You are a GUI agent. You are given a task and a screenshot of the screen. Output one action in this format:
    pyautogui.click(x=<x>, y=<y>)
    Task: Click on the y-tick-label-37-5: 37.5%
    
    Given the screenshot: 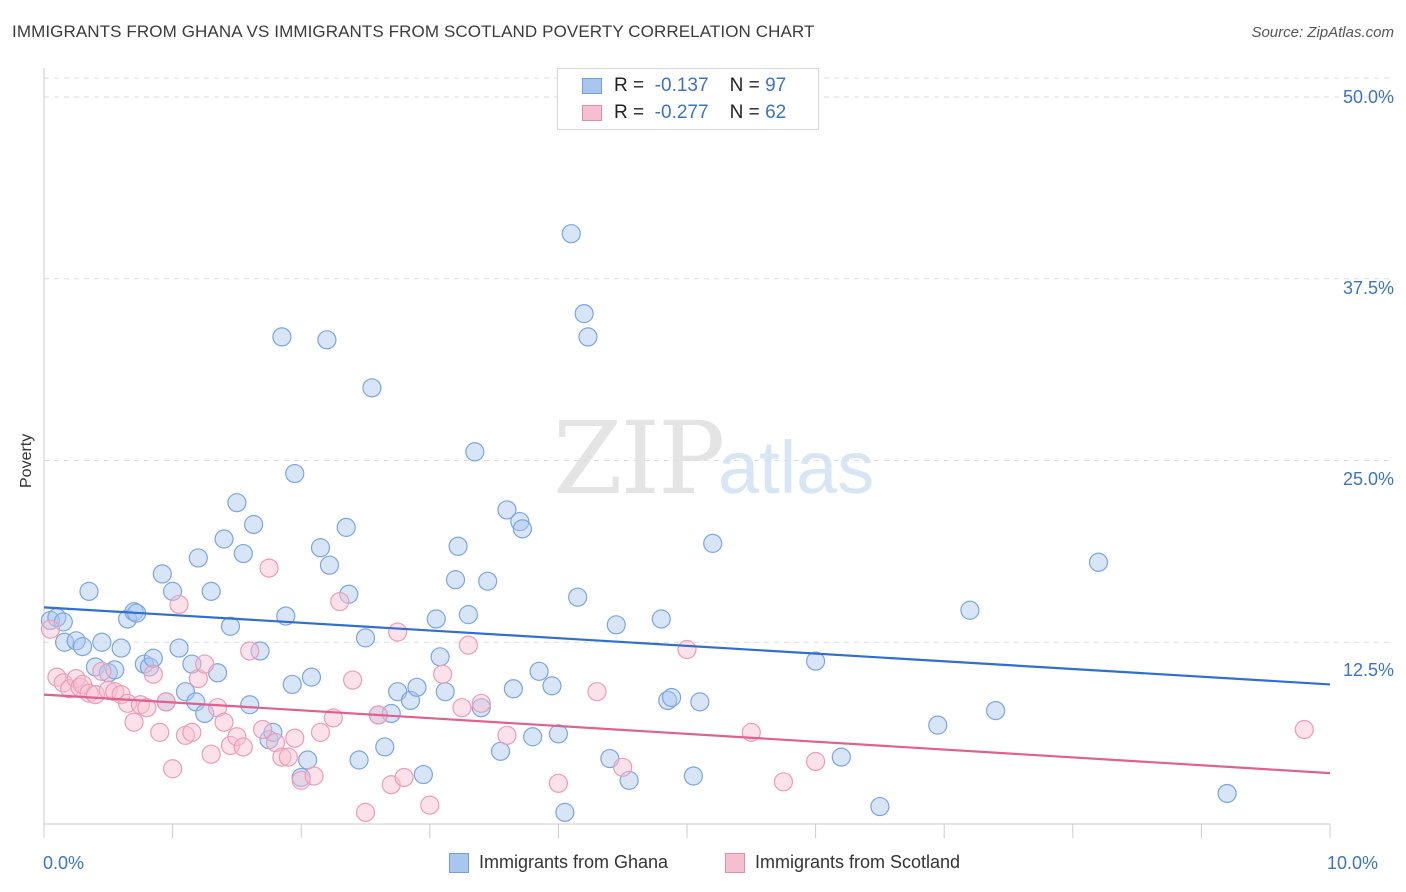 What is the action you would take?
    pyautogui.click(x=1368, y=288)
    